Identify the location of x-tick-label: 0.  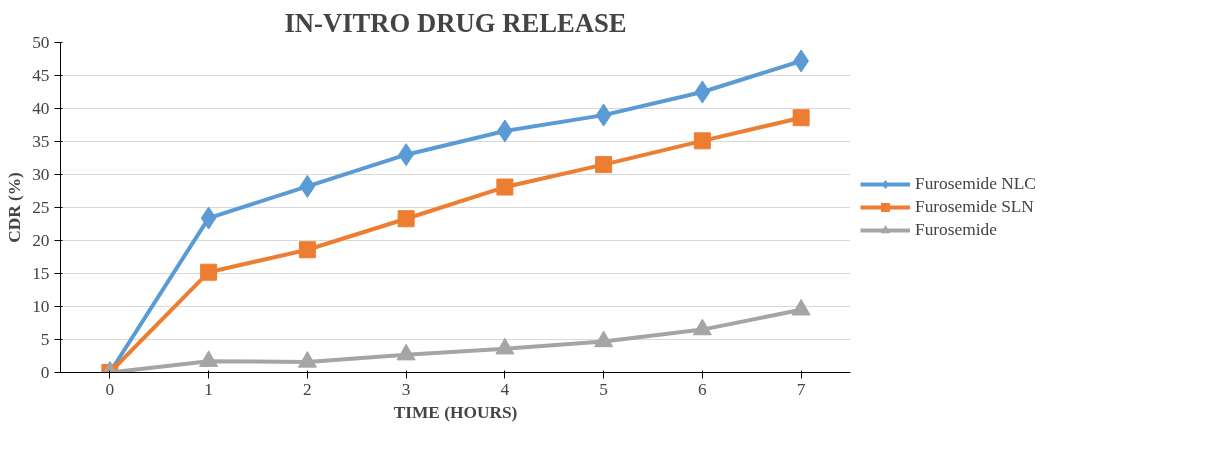
(110, 389).